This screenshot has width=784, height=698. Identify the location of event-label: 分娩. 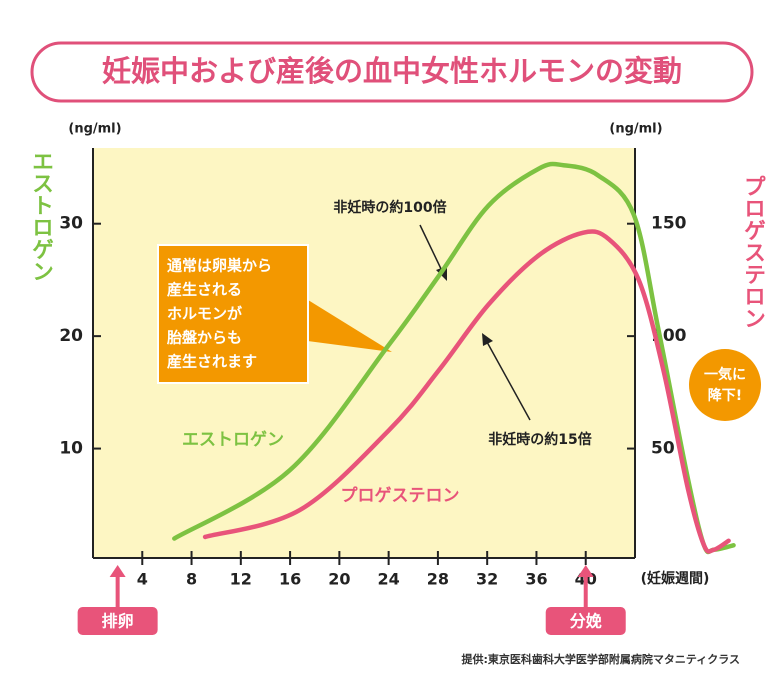
(586, 621).